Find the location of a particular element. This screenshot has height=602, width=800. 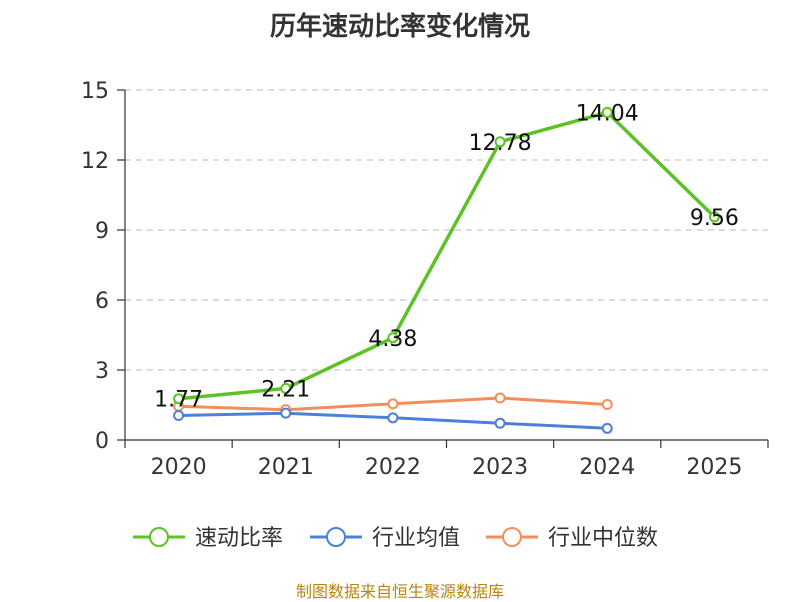

data-label: 14.04 is located at coordinates (607, 113).